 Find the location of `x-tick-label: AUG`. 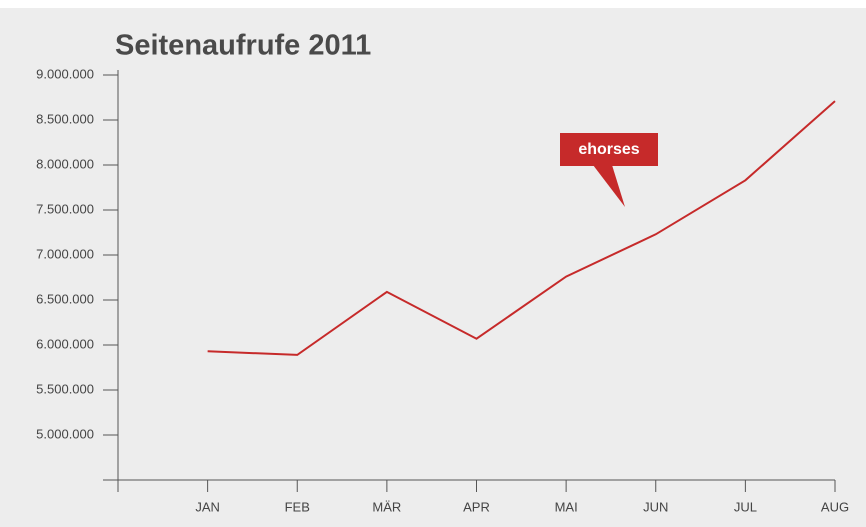

x-tick-label: AUG is located at coordinates (835, 506).